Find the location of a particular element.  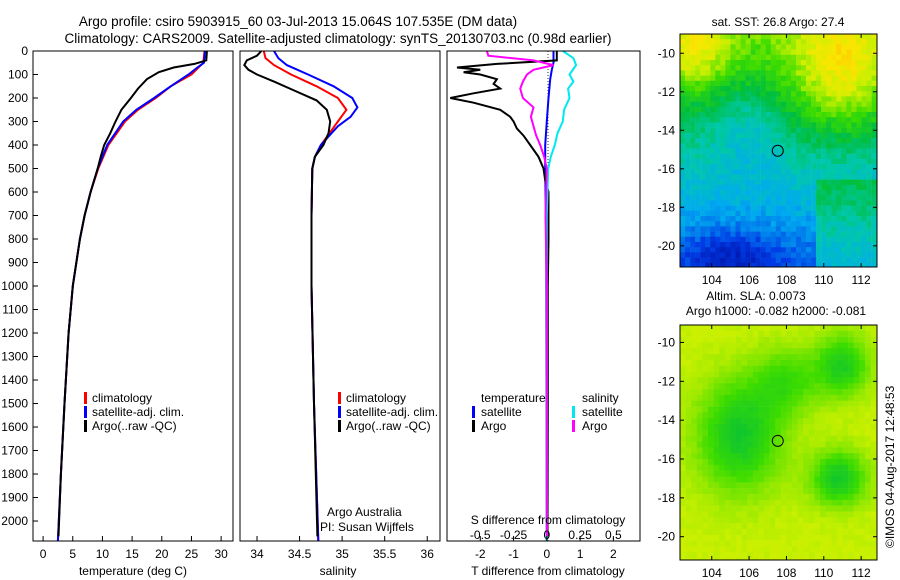

legend-label-climatology: climatology is located at coordinates (376, 398).